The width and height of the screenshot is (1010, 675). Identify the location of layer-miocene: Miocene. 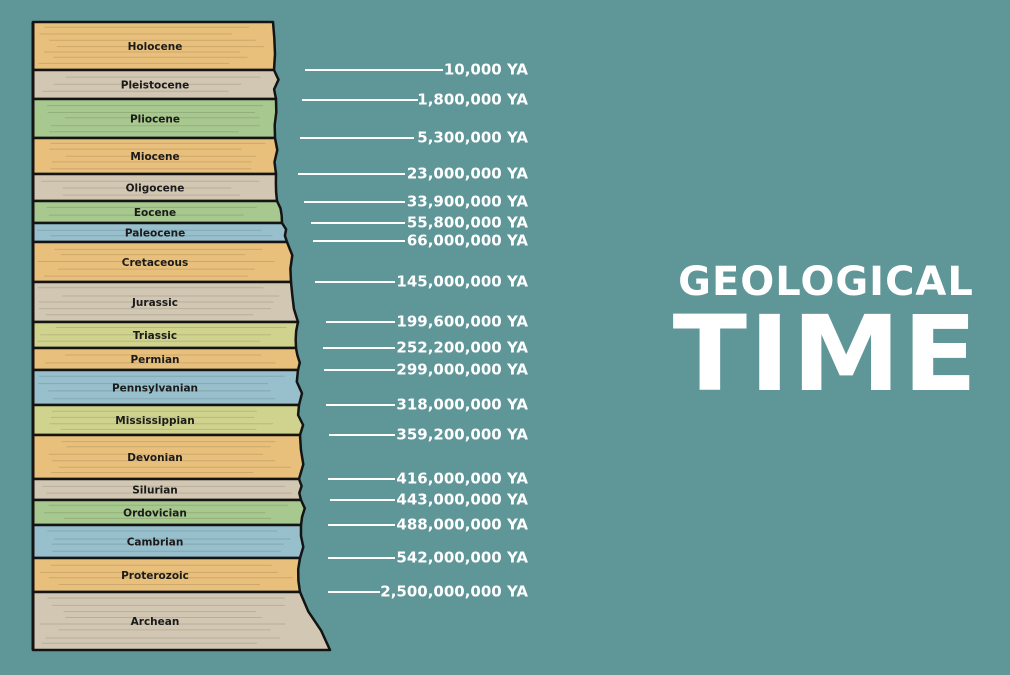
(155, 156).